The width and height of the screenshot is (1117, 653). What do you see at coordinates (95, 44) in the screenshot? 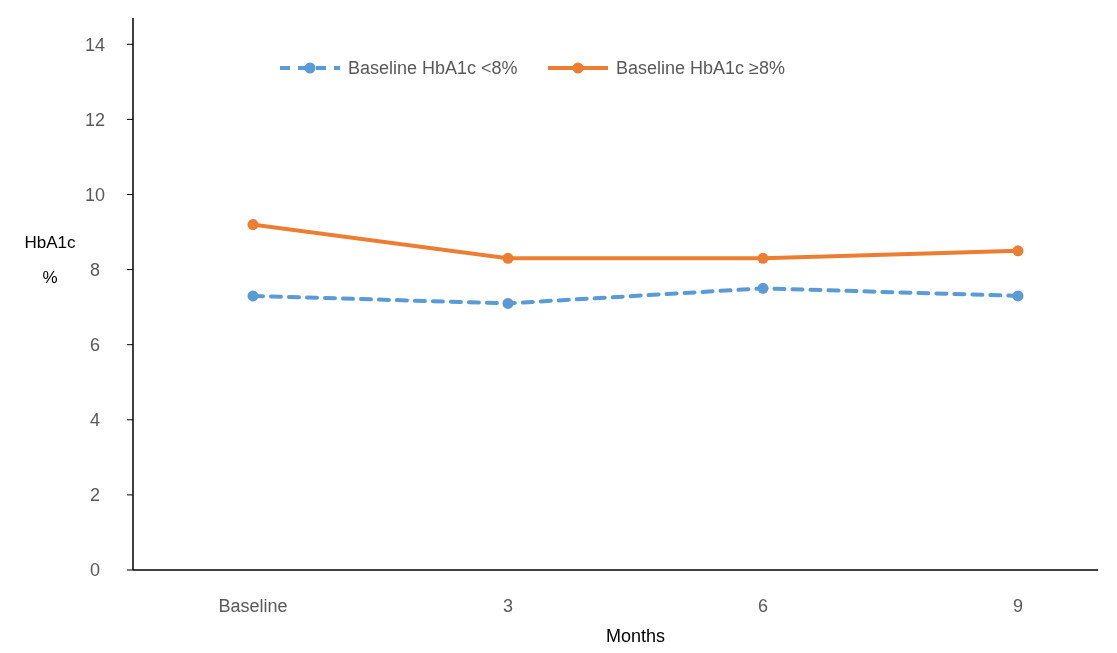
I see `y-tick-label: 14` at bounding box center [95, 44].